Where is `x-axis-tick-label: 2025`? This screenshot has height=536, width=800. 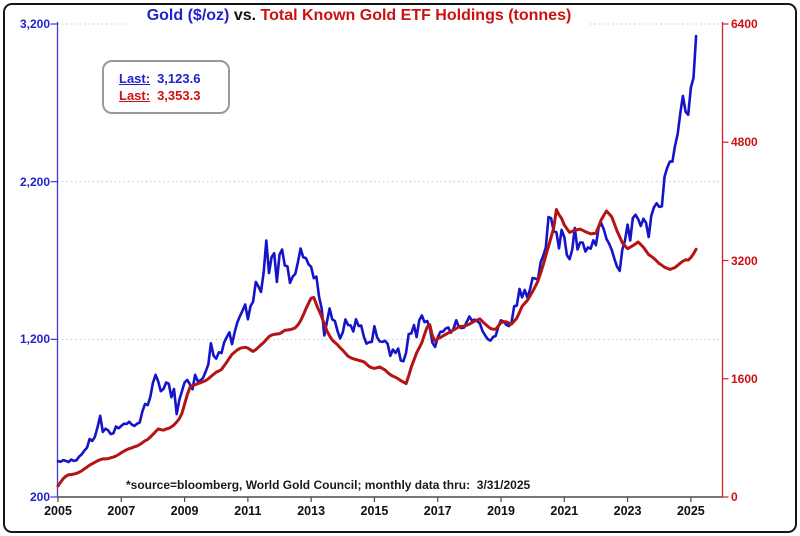 x-axis-tick-label: 2025 is located at coordinates (690, 511).